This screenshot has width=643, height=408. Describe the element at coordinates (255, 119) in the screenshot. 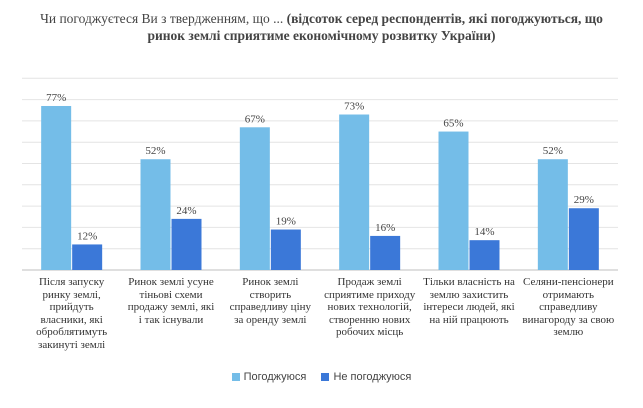

I see `data-label-agree: 67%` at that location.